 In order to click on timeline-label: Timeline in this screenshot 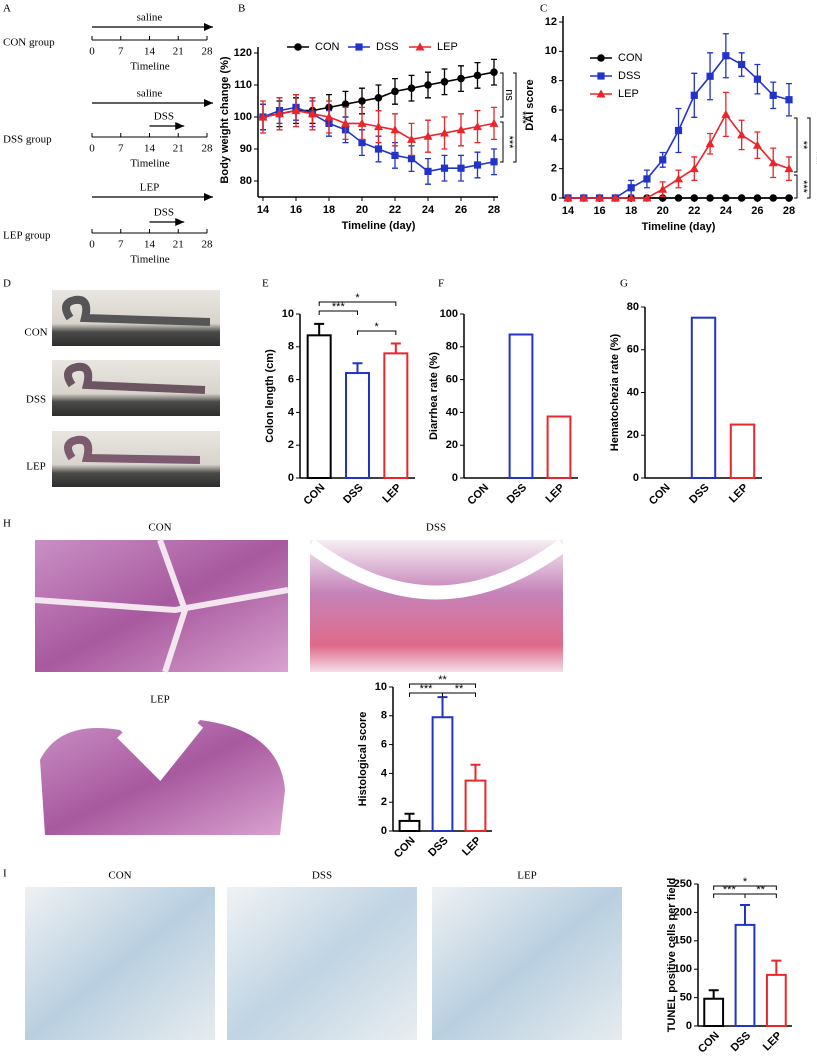, I will do `click(149, 164)`.